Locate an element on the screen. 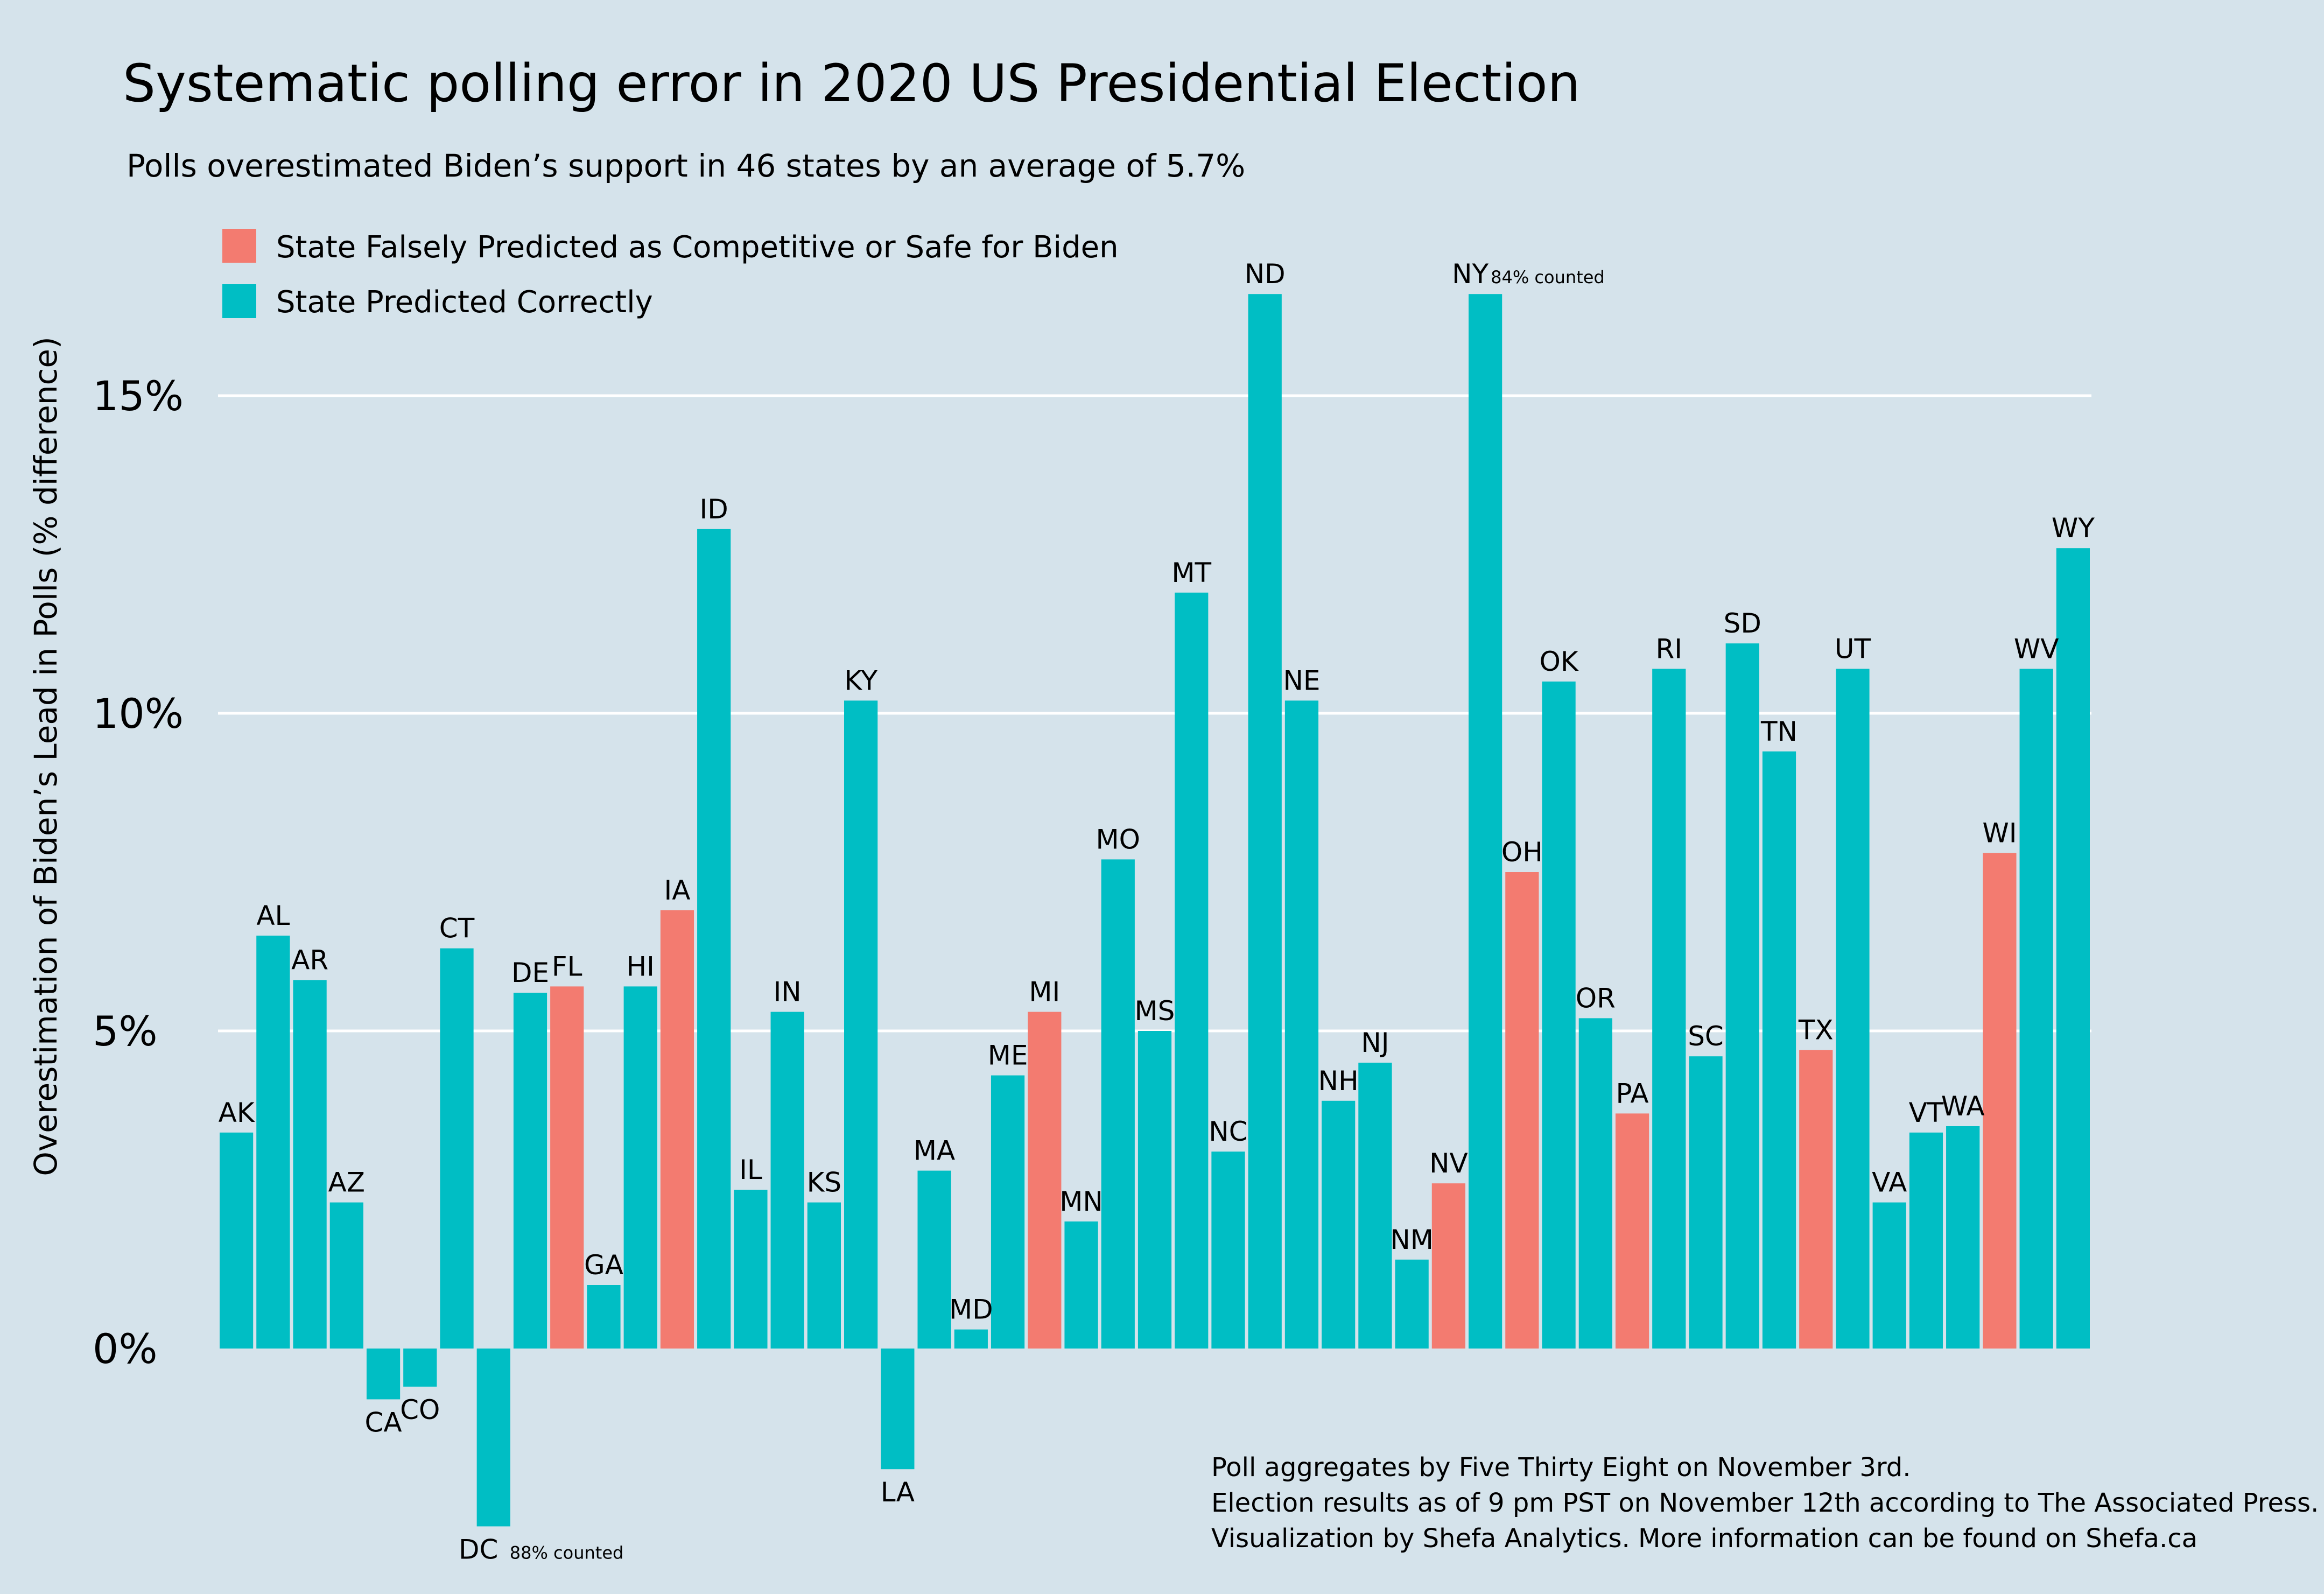 The image size is (2324, 1594). bar-nd is located at coordinates (1265, 821).